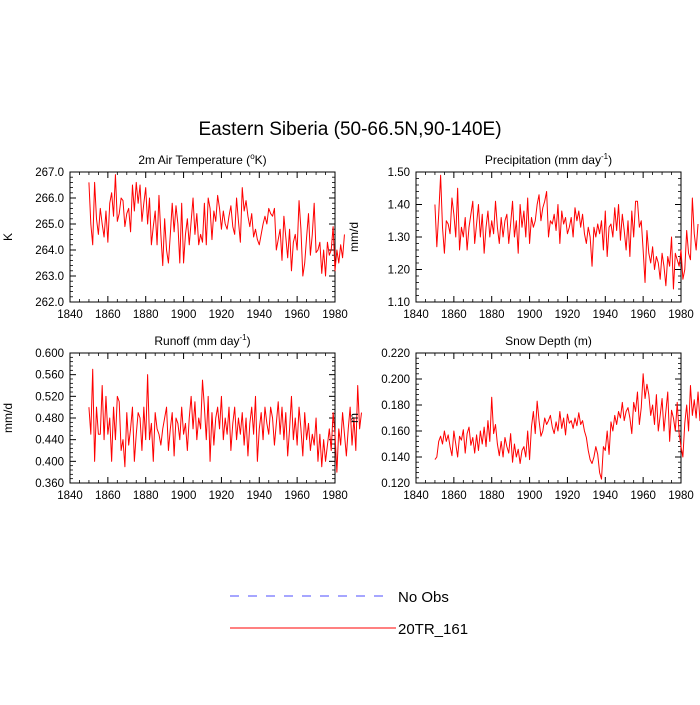 The height and width of the screenshot is (705, 700). I want to click on y-tick-label: 262.0, so click(49, 303).